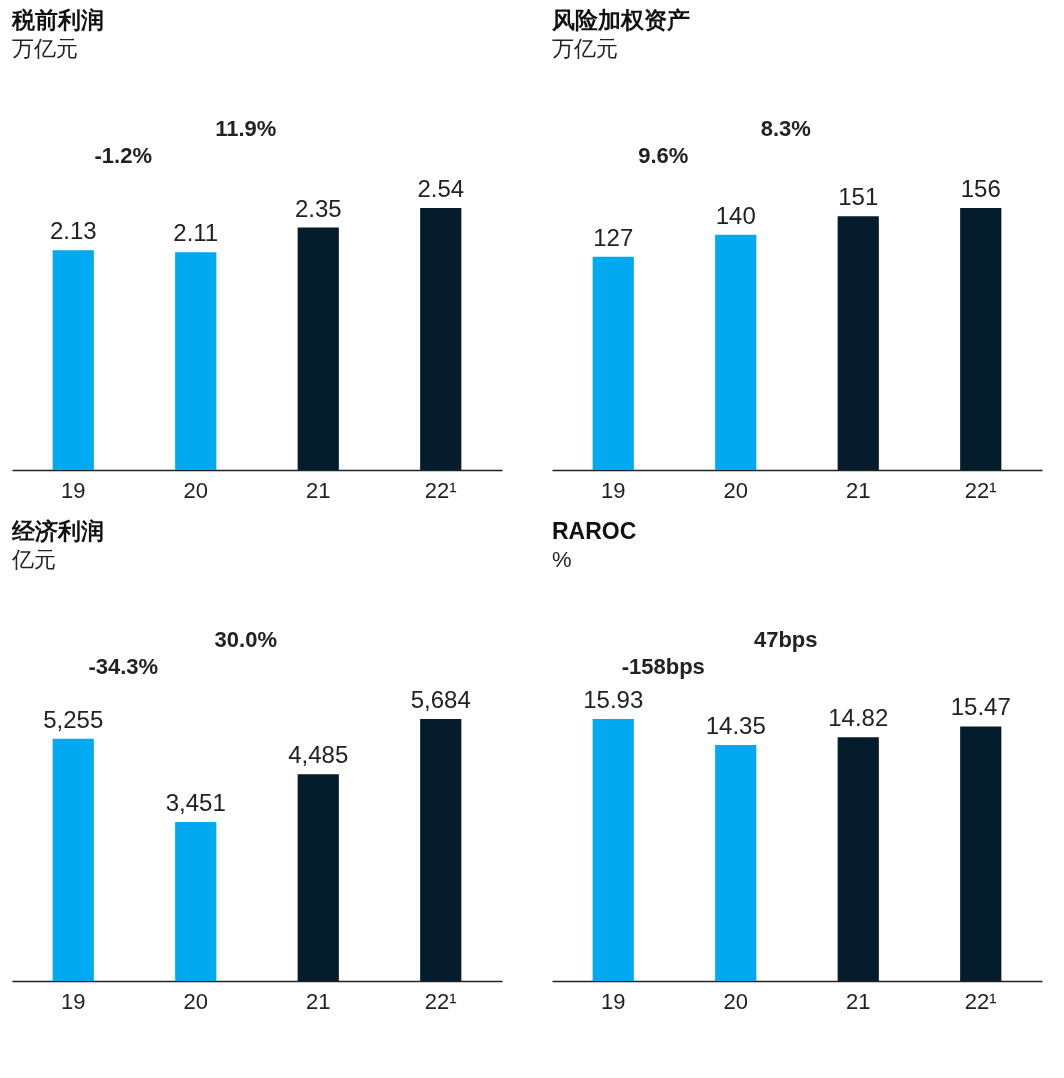 The height and width of the screenshot is (1078, 1064). Describe the element at coordinates (663, 666) in the screenshot. I see `text: -158bps` at that location.